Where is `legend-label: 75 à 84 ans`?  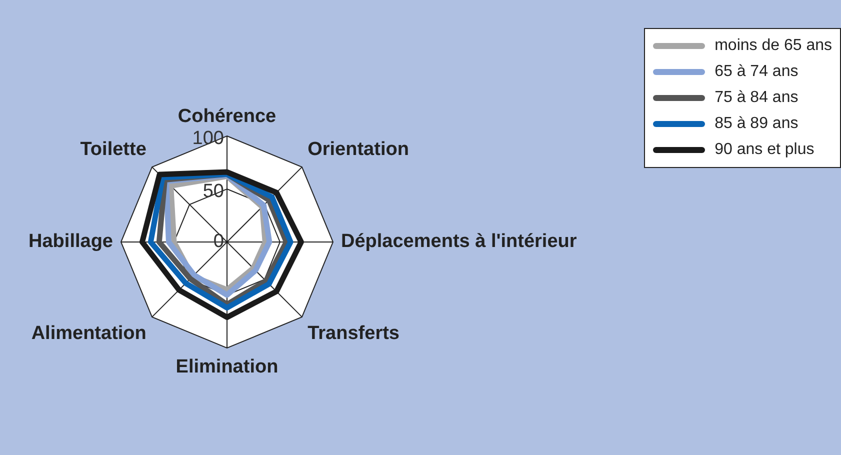 legend-label: 75 à 84 ans is located at coordinates (756, 98).